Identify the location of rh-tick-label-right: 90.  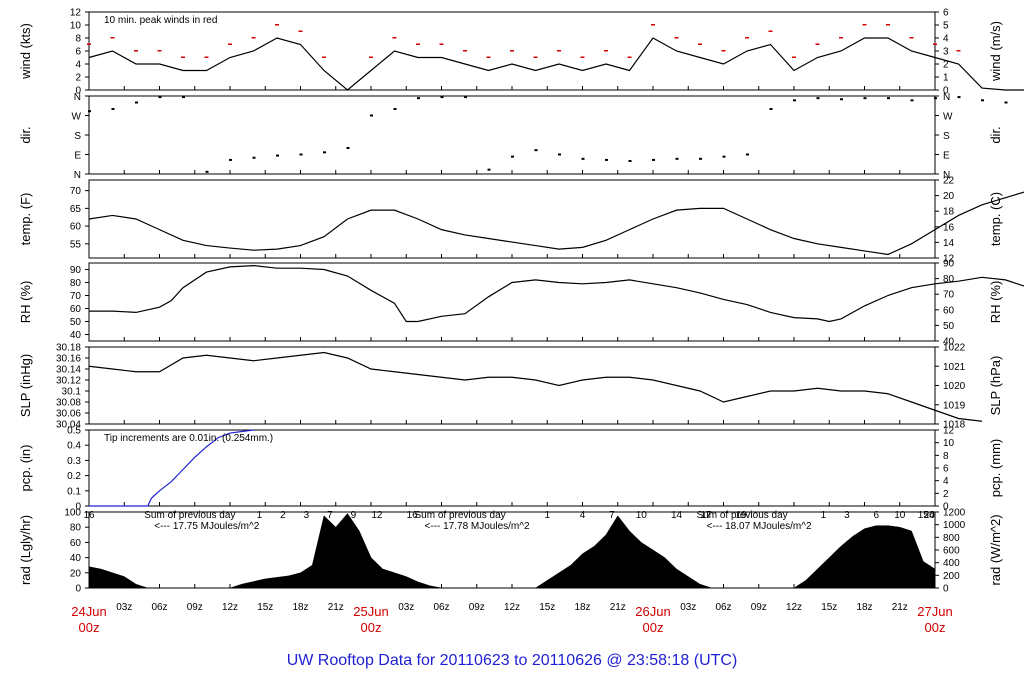
(949, 264).